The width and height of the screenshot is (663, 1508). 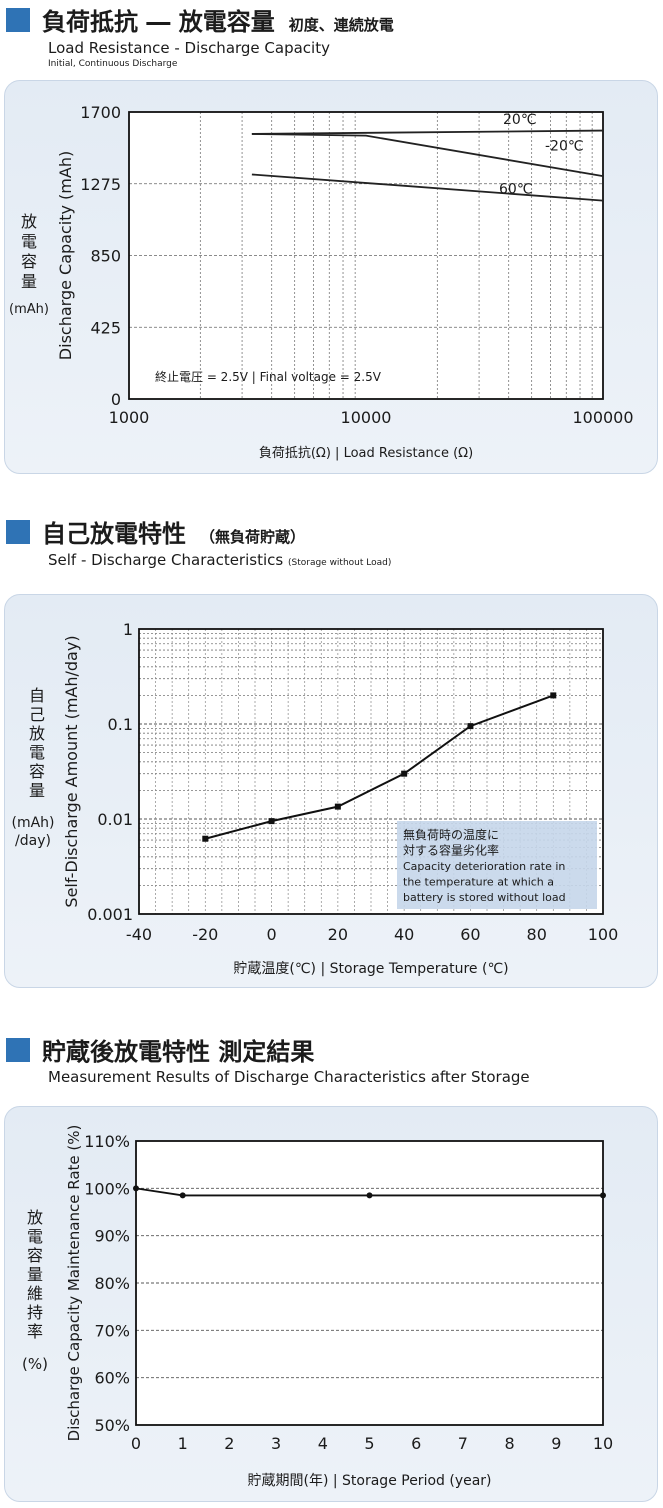 I want to click on x-tick-label: 100, so click(x=603, y=934).